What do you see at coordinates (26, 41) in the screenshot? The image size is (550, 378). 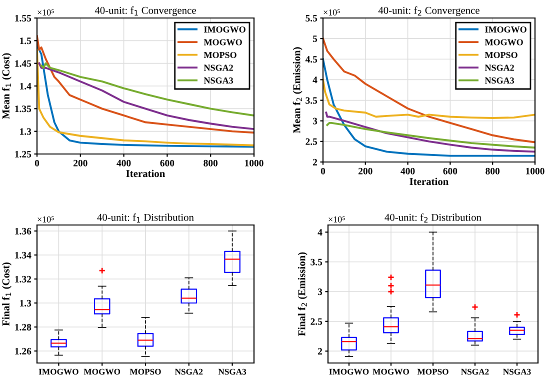 I see `y-tick-label: 1.5` at bounding box center [26, 41].